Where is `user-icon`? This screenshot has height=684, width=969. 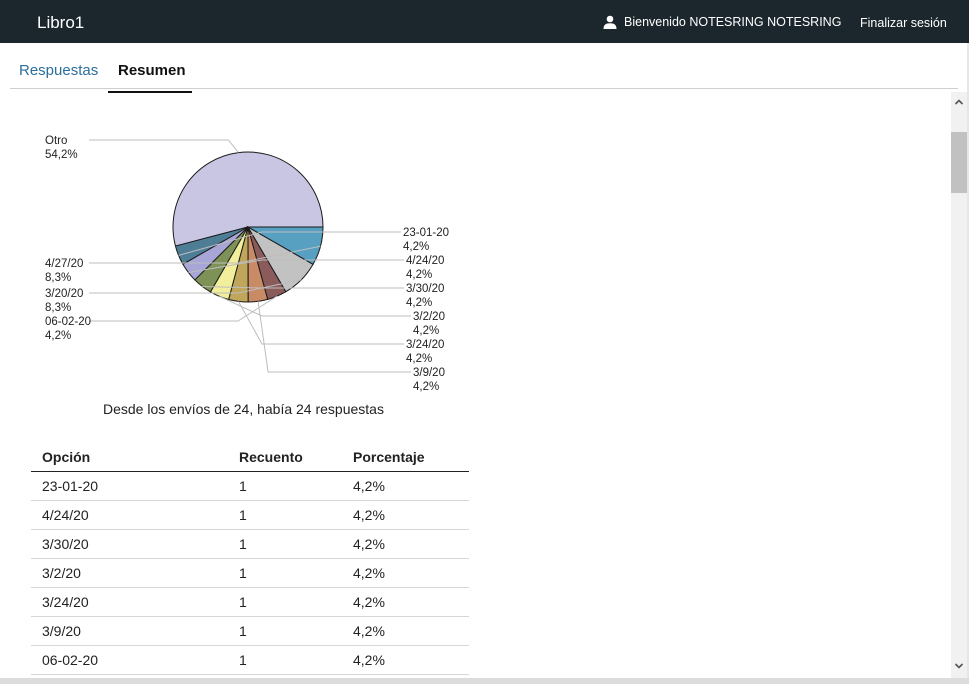
user-icon is located at coordinates (610, 22).